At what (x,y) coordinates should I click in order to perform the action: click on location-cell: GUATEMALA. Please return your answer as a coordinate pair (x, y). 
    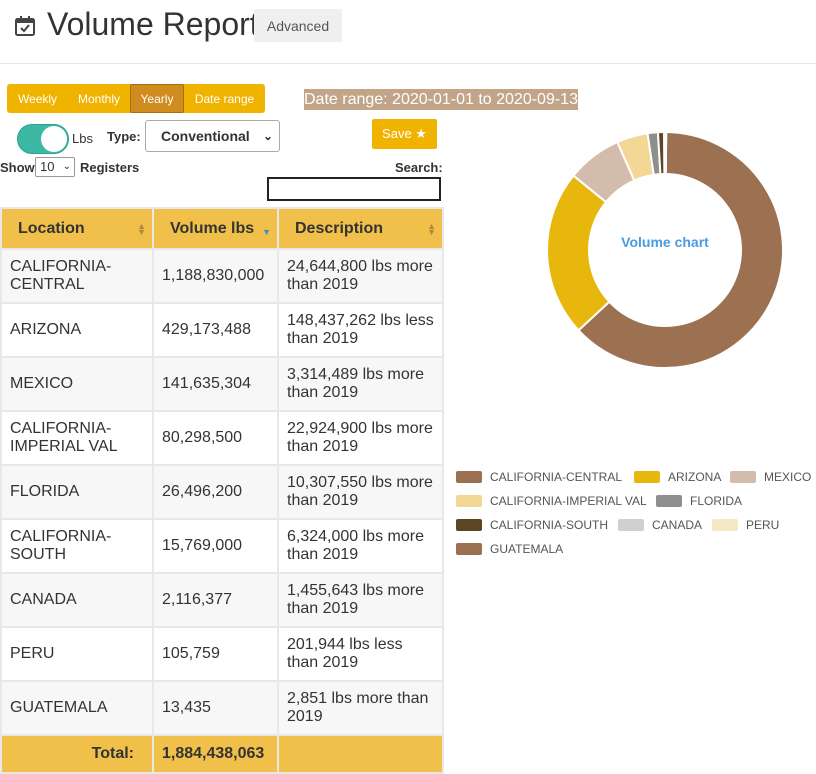
    Looking at the image, I should click on (77, 708).